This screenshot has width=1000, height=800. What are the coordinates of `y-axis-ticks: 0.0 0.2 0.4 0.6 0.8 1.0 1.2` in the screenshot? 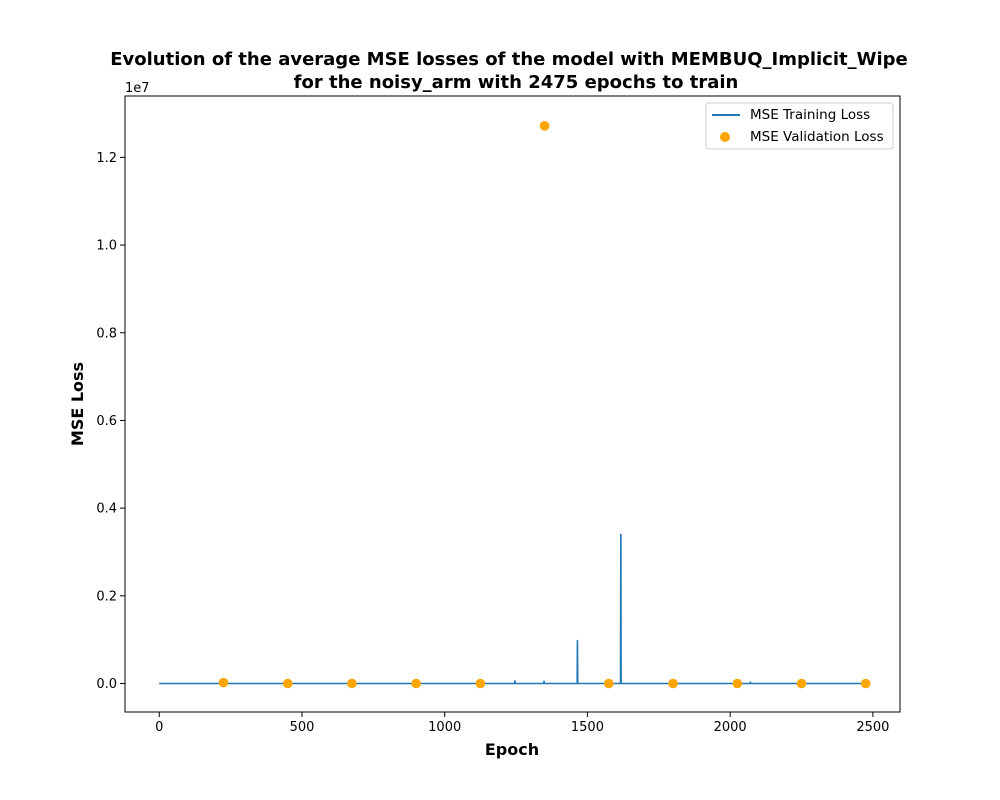 It's located at (110, 421).